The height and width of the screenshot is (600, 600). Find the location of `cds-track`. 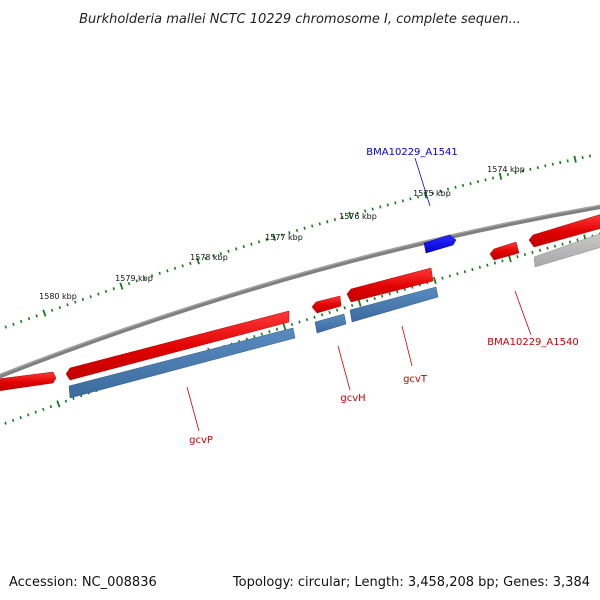

cds-track is located at coordinates (253, 342).